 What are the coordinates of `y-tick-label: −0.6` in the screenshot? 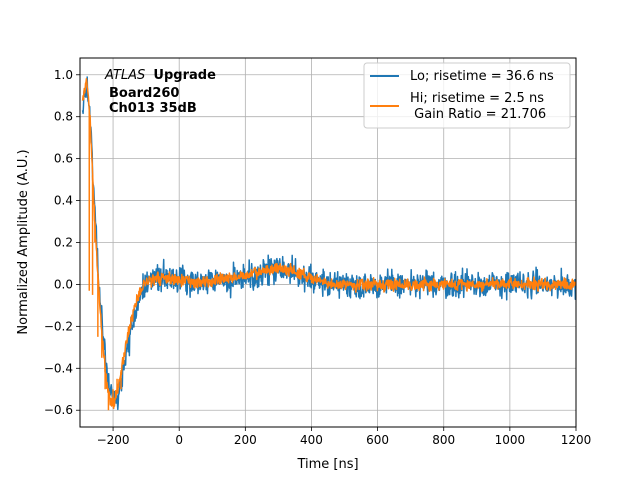 It's located at (58, 410).